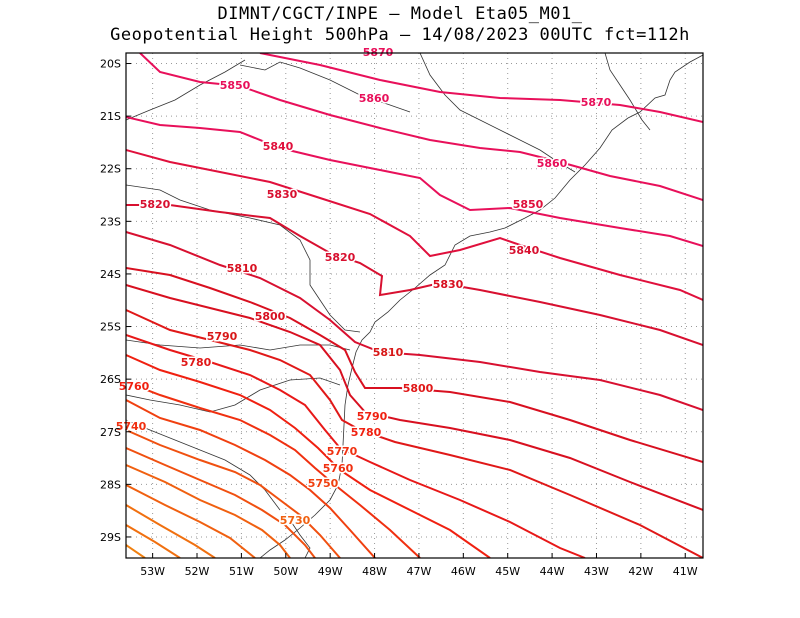  What do you see at coordinates (241, 571) in the screenshot?
I see `lon-label: 51W` at bounding box center [241, 571].